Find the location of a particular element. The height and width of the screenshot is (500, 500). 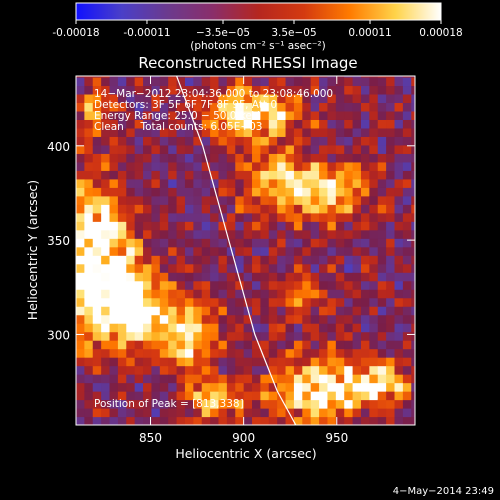

y-axis-title: Heliocentric Y (arcsec) is located at coordinates (32, 250).